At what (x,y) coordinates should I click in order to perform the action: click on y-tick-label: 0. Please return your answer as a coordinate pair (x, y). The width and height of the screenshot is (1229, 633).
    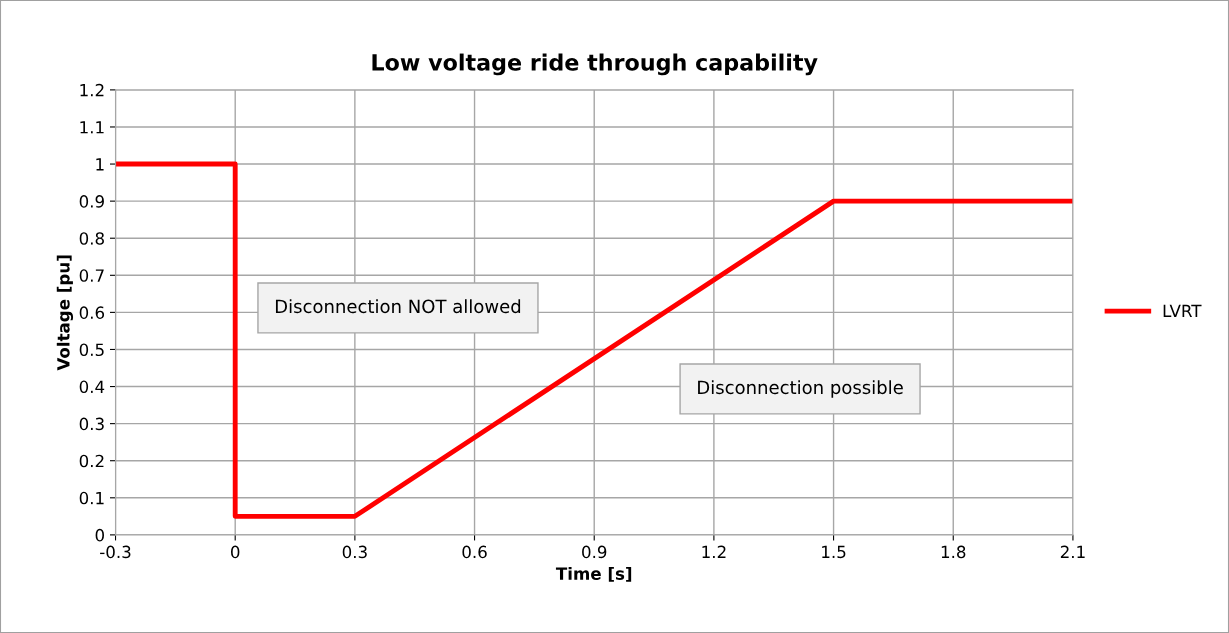
    Looking at the image, I should click on (99, 535).